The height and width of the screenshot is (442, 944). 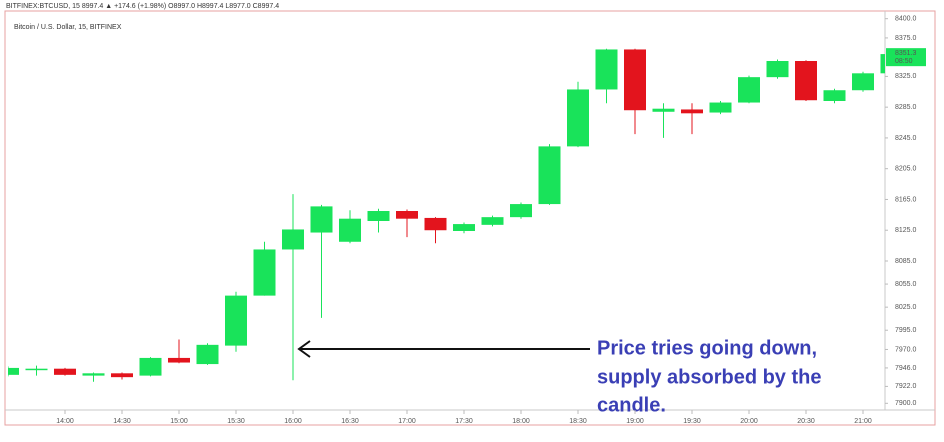 What do you see at coordinates (304, 349) in the screenshot?
I see `arrow-head` at bounding box center [304, 349].